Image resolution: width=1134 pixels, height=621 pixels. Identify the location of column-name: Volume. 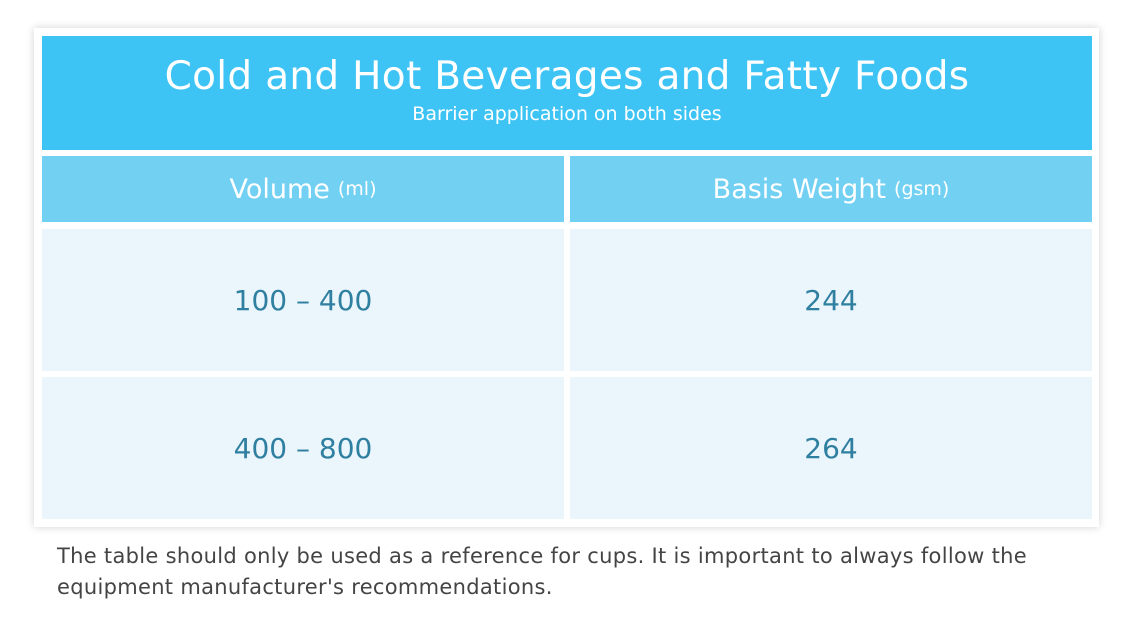
(279, 189).